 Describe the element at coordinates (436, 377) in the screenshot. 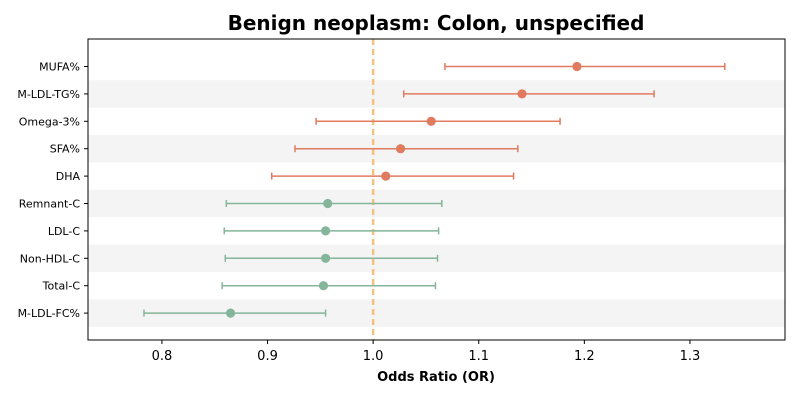

I see `x-axis-label: Odds Ratio (OR)` at that location.